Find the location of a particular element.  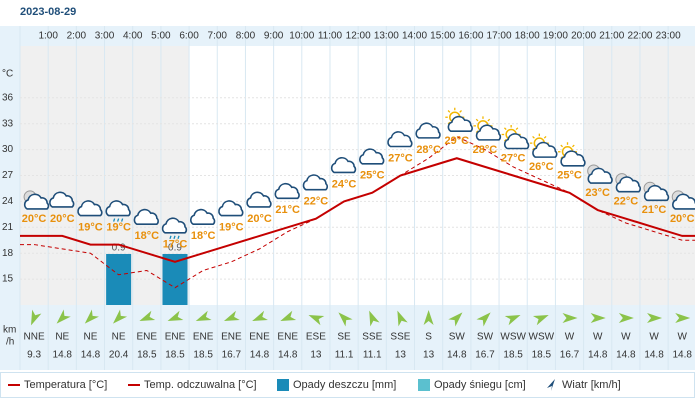

hour-label: 4:00 is located at coordinates (133, 36).